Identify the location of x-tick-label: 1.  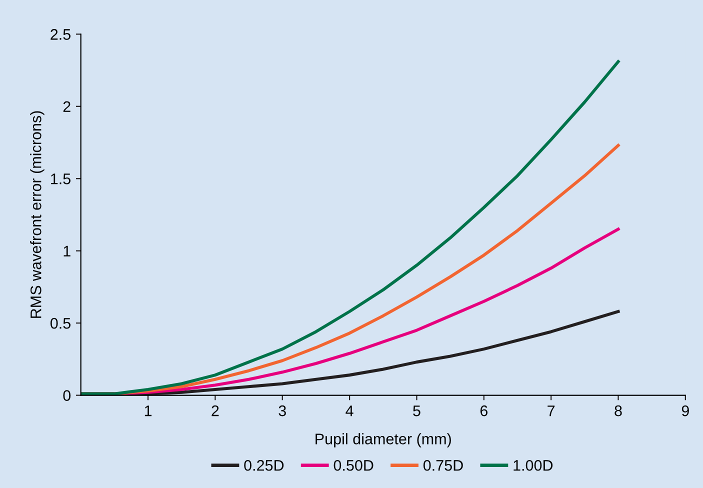
(148, 411).